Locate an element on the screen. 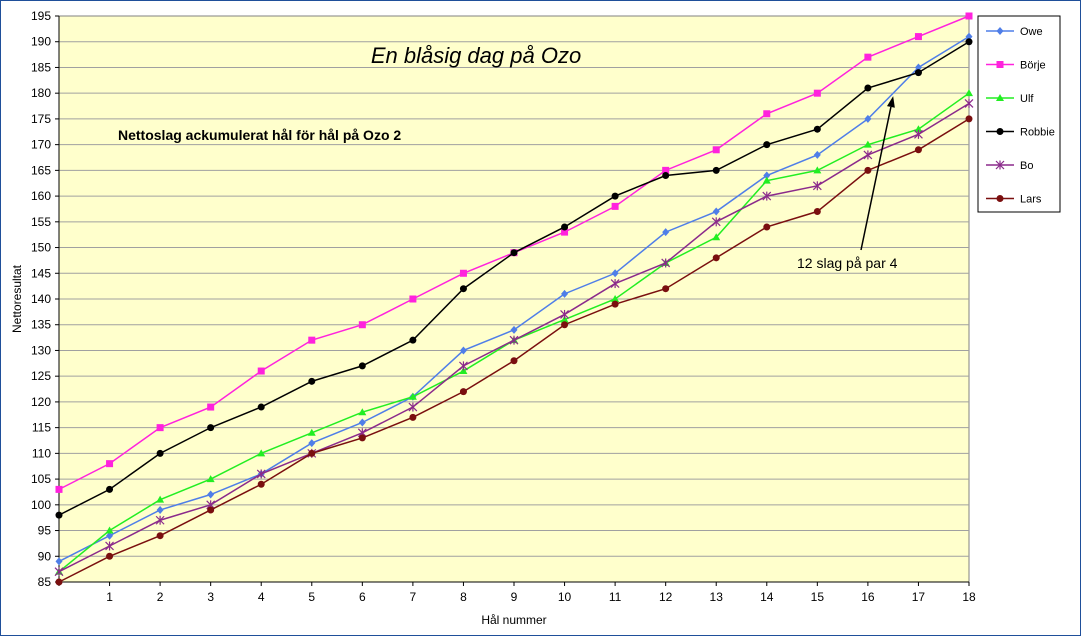  annotation: 12 slag på par 4 is located at coordinates (847, 183).